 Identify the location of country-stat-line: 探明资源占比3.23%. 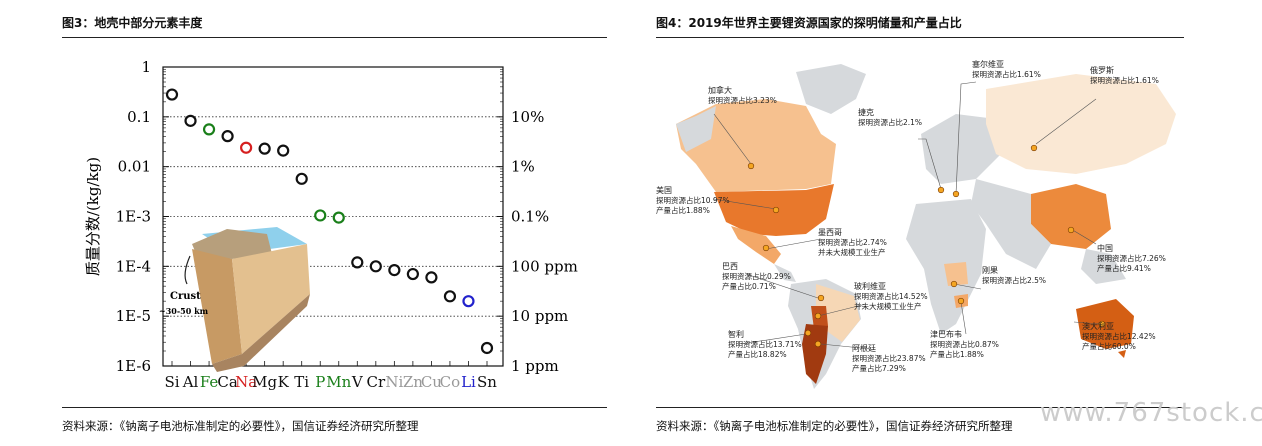
(742, 100).